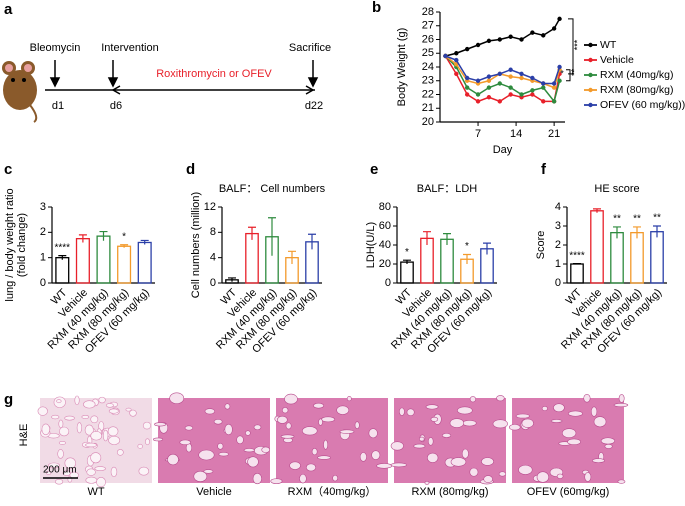 Image resolution: width=685 pixels, height=506 pixels. What do you see at coordinates (428, 12) in the screenshot?
I see `y-tick-label: 28` at bounding box center [428, 12].